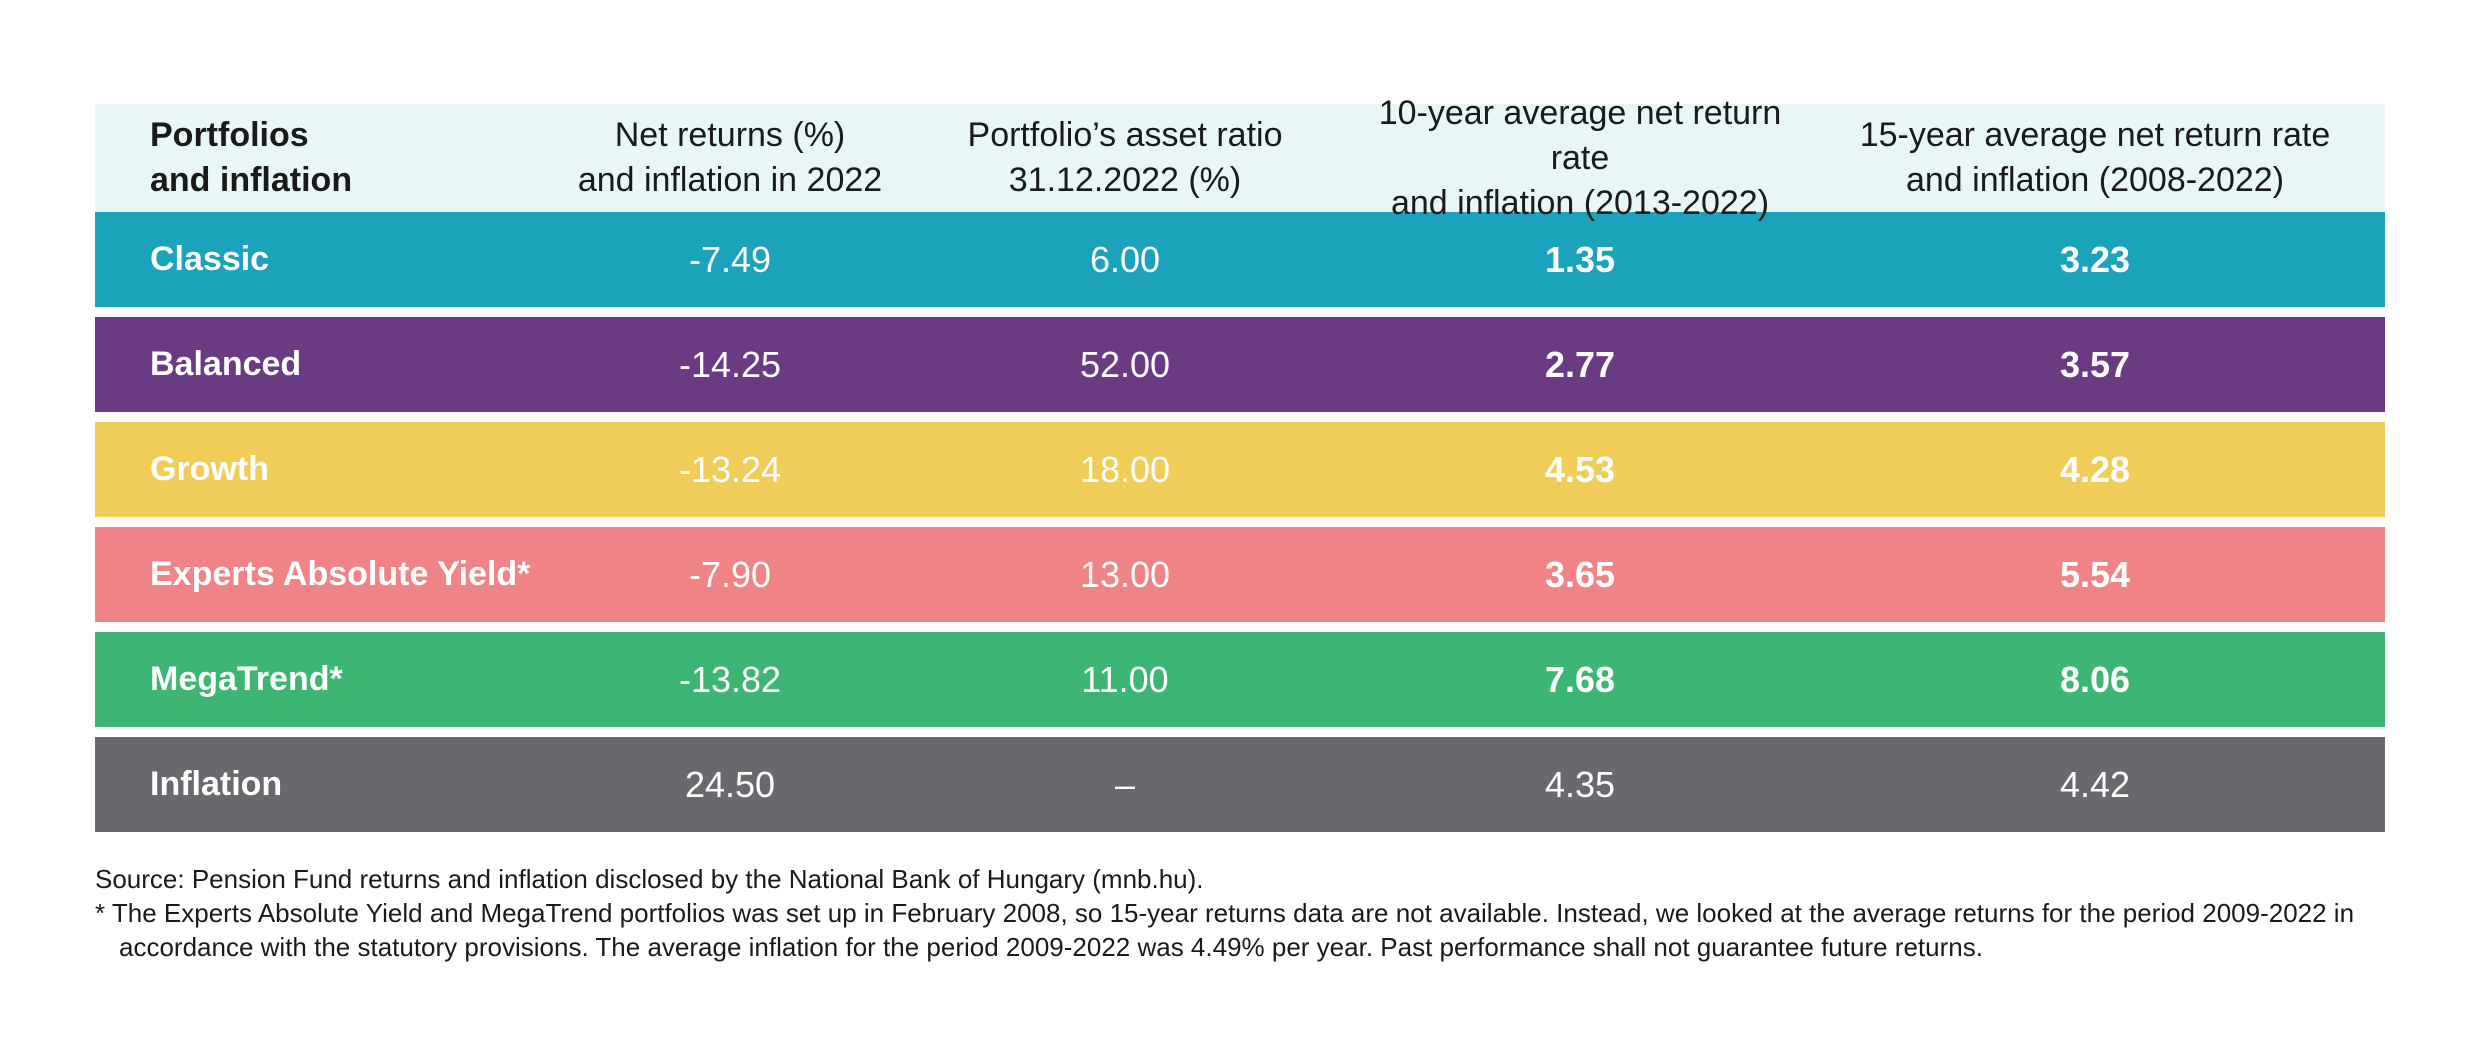  What do you see at coordinates (730, 784) in the screenshot?
I see `net-return-2022-cell: 24.50` at bounding box center [730, 784].